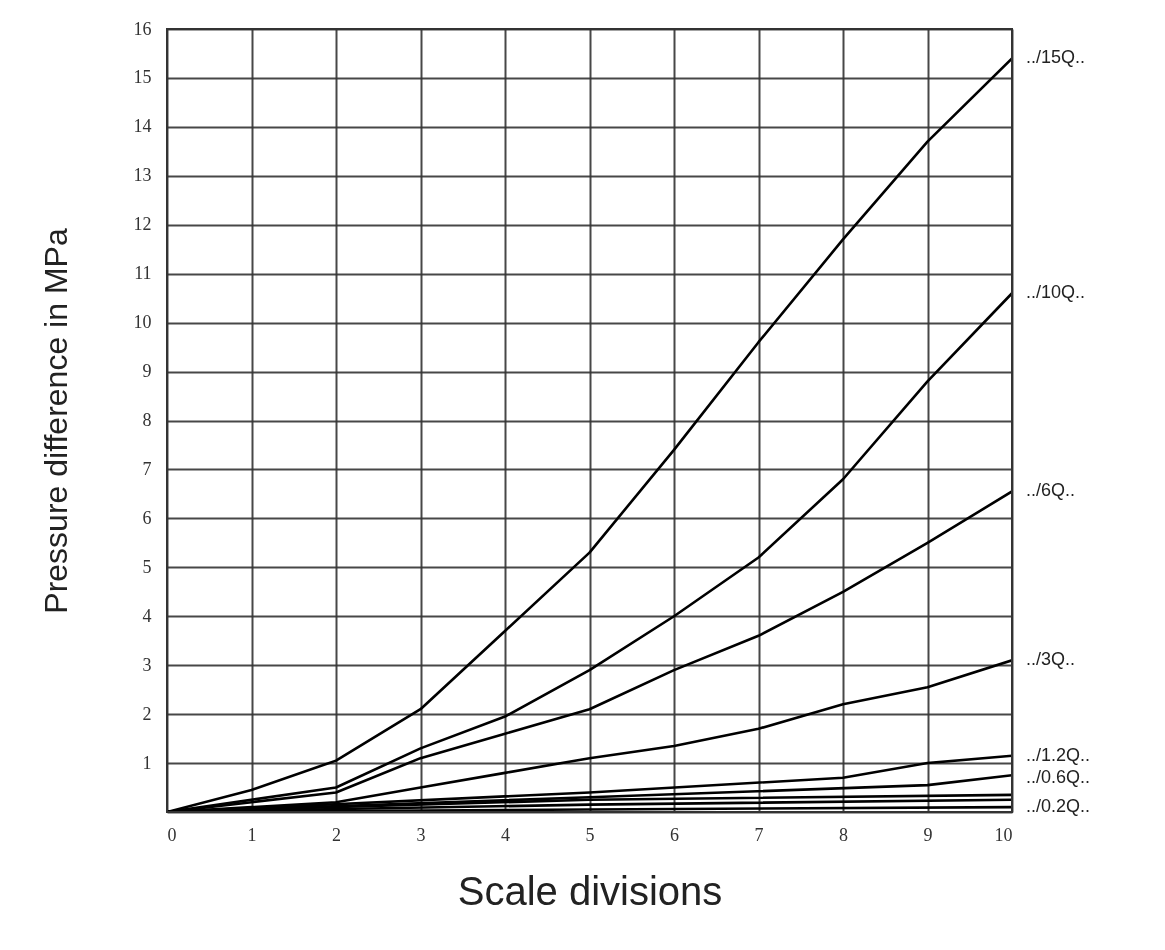 This screenshot has height=950, width=1165. I want to click on x-tick-label: 1, so click(252, 834).